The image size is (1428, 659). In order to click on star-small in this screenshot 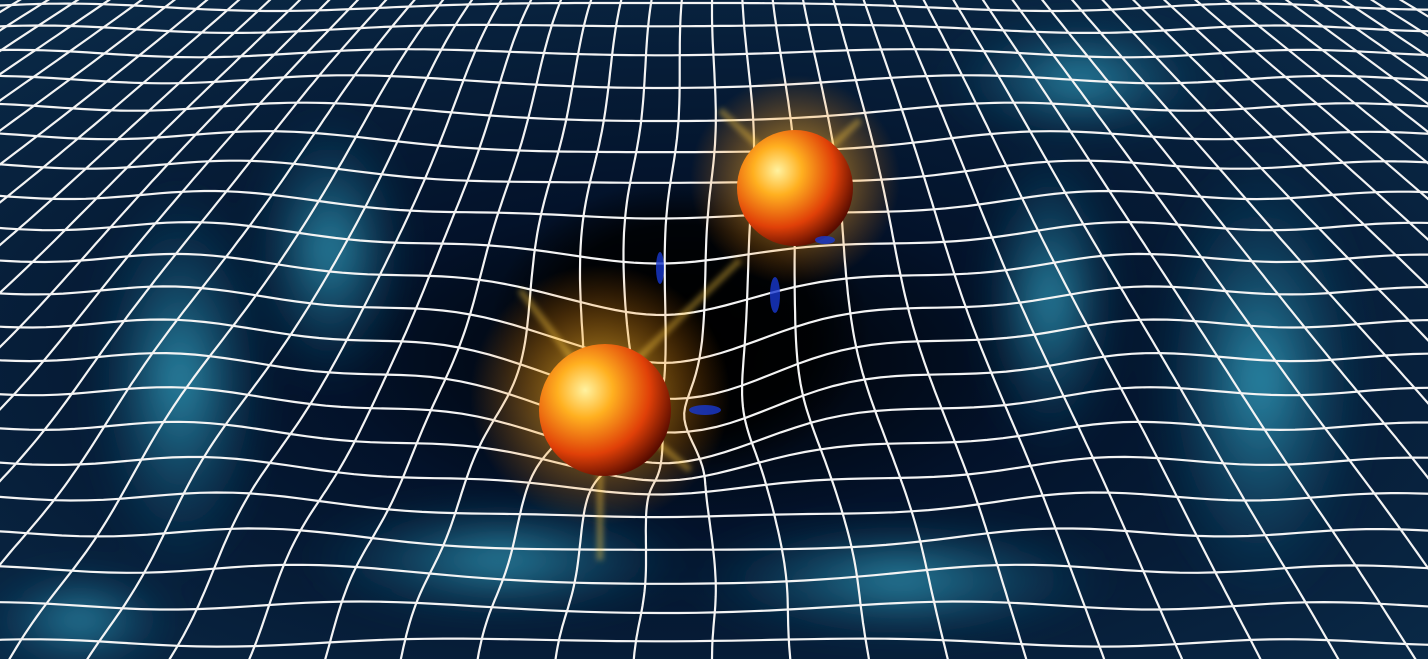, I will do `click(795, 188)`.